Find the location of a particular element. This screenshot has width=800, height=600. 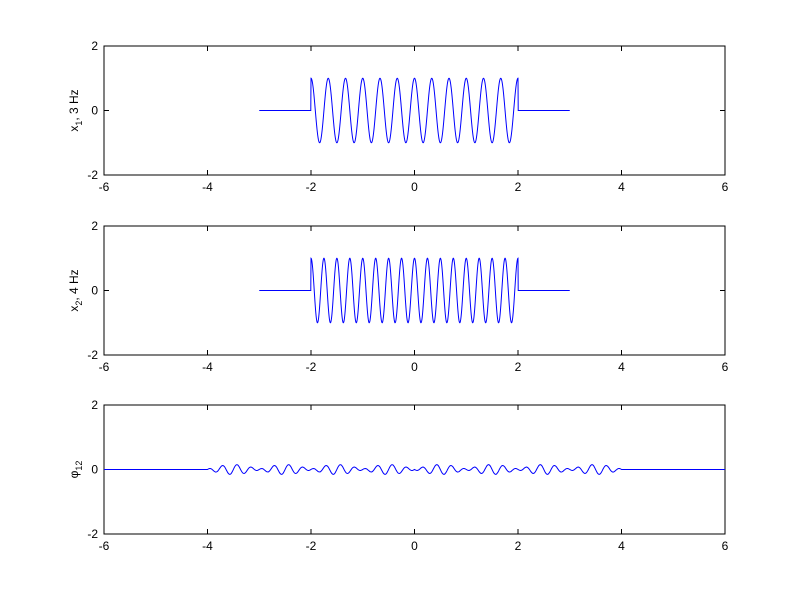

y-axis-label: x2, 4 Hz is located at coordinates (75, 290).